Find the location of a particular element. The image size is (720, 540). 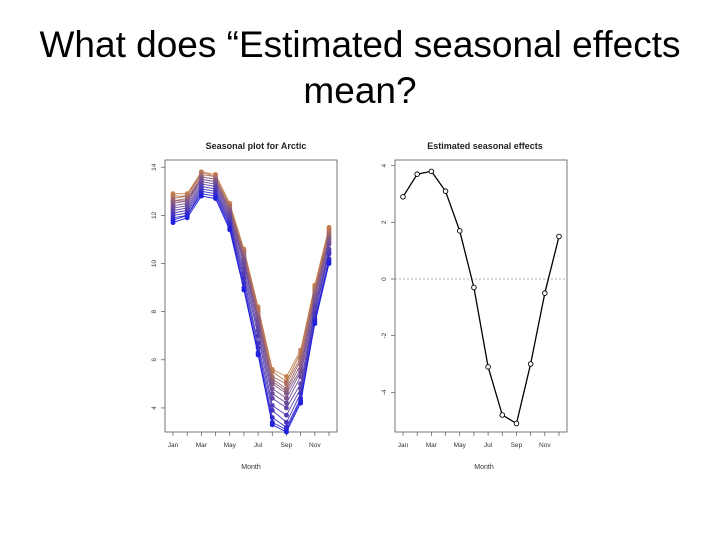

y-tick-label: 2 is located at coordinates (384, 222).